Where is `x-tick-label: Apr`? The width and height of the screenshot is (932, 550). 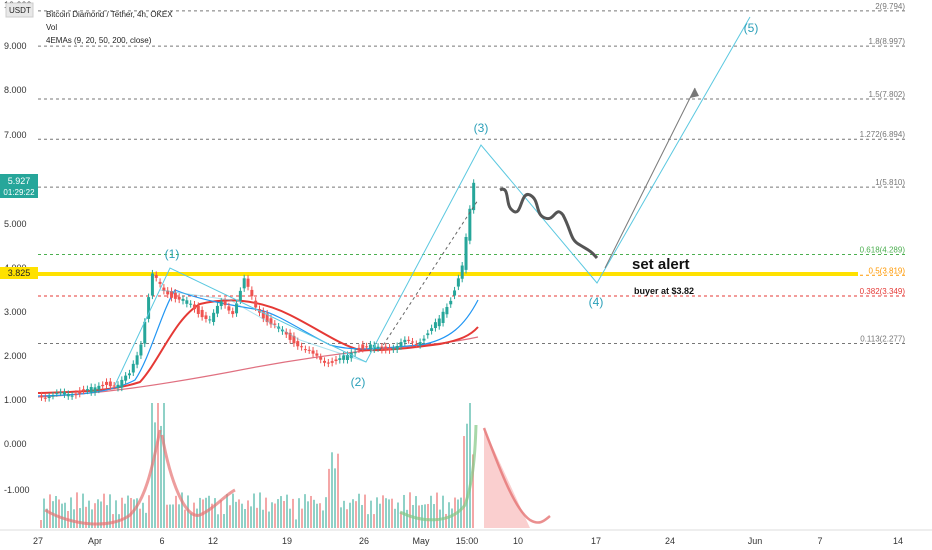
x-tick-label: Apr is located at coordinates (95, 541).